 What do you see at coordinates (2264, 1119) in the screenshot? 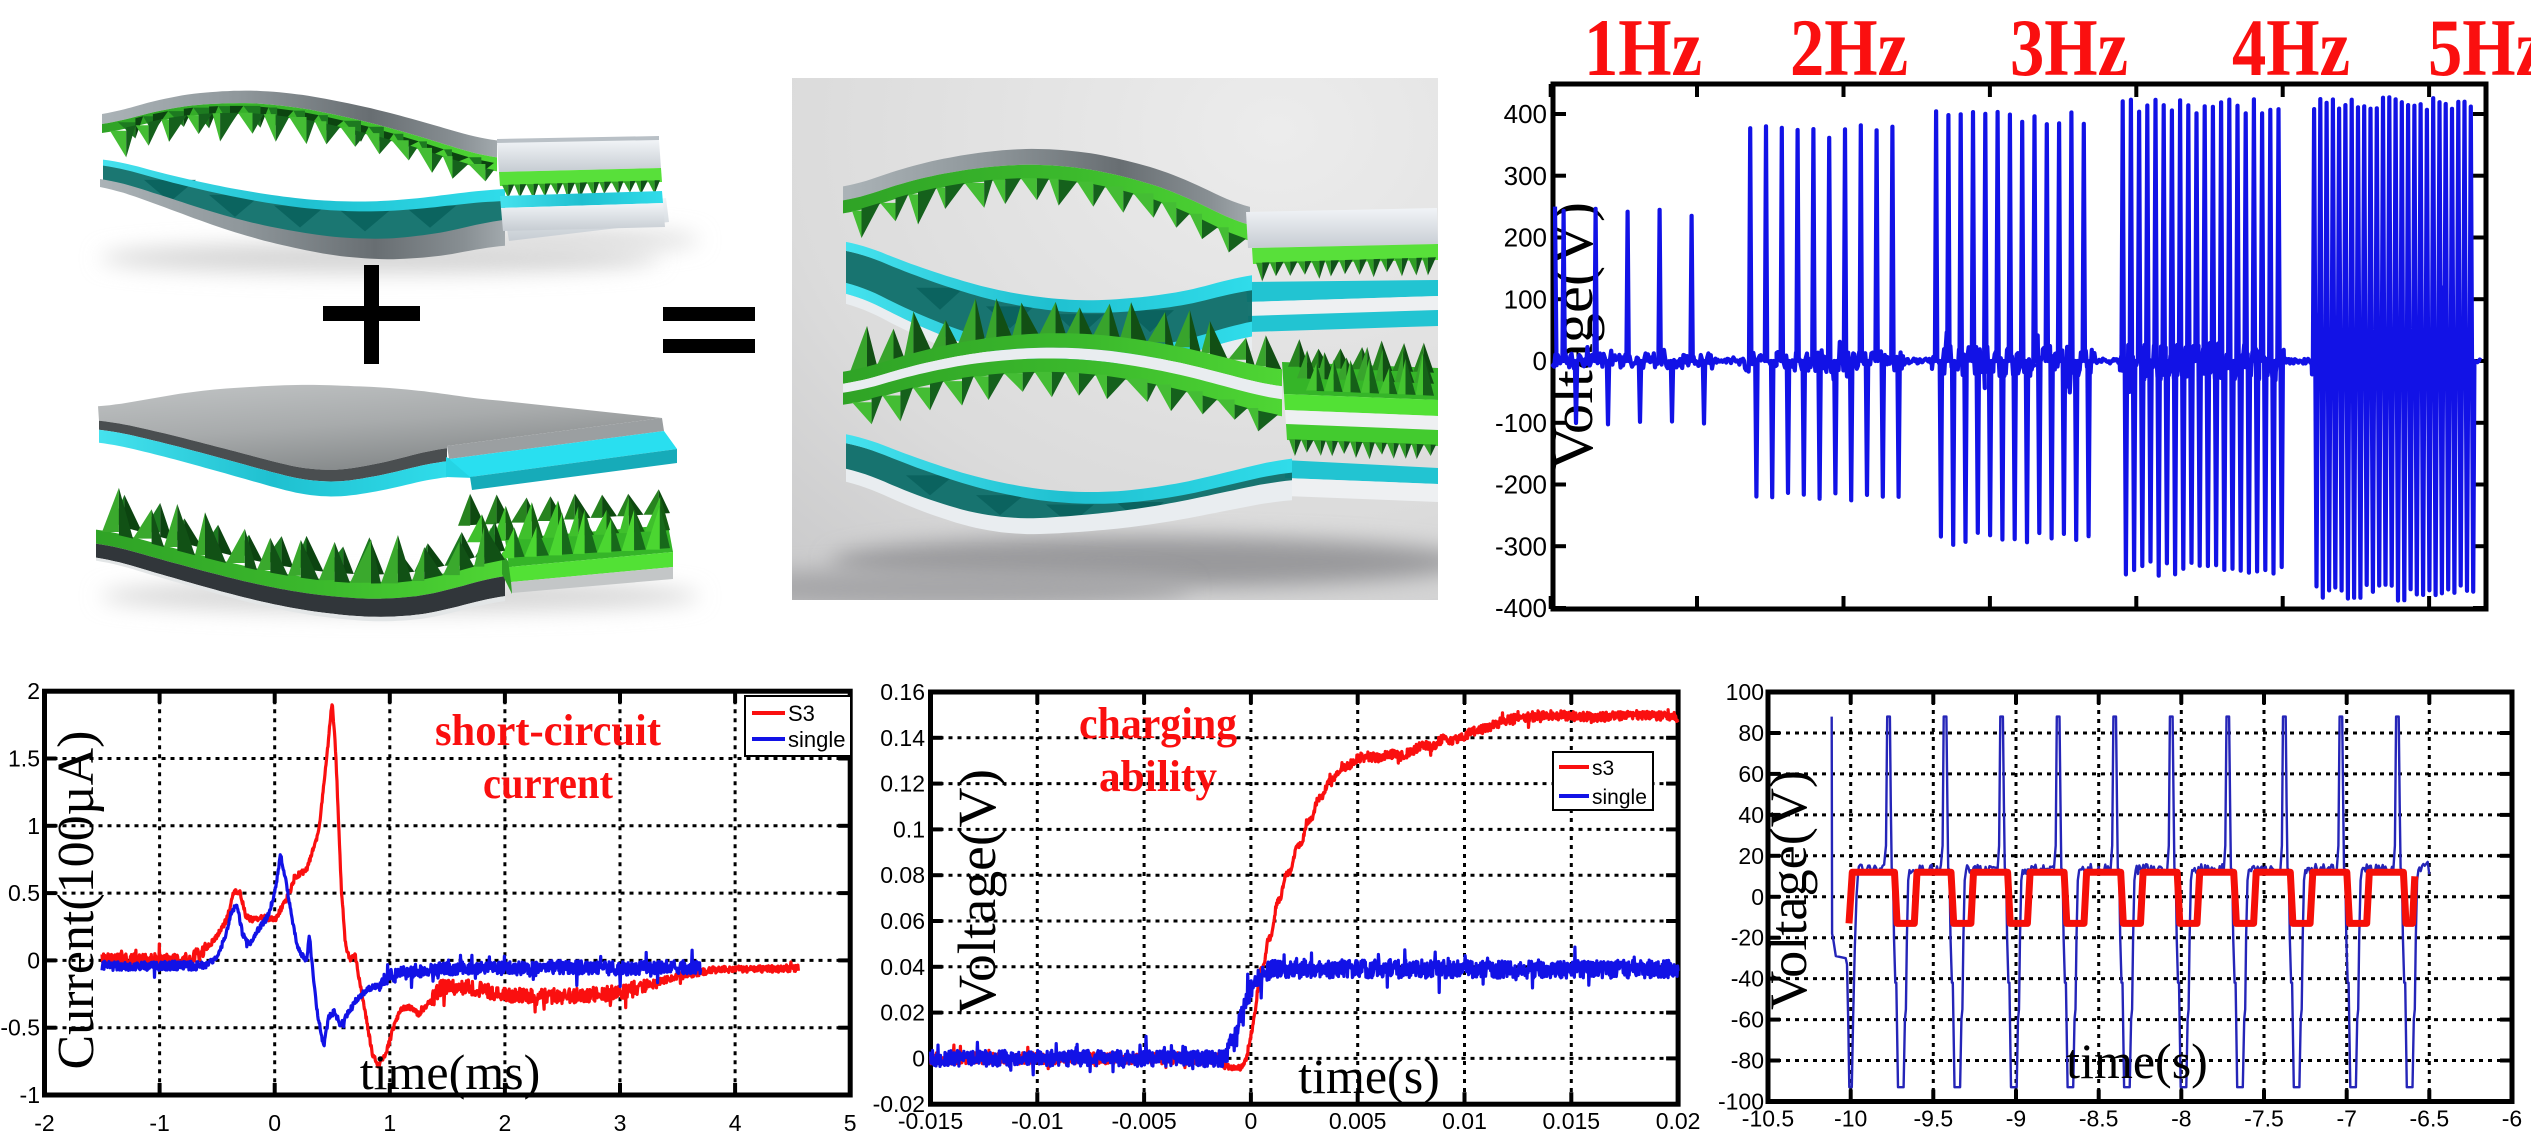
I see `svg-text: -7.5` at bounding box center [2264, 1119].